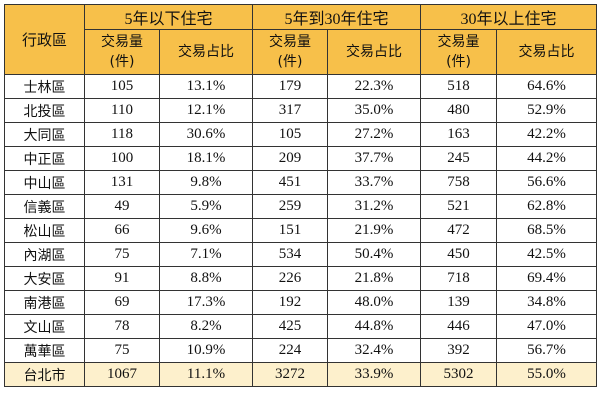 This screenshot has height=403, width=600. I want to click on table-row: 松山區 66 9.6% 151 21.9% 472 68.5%, so click(301, 230).